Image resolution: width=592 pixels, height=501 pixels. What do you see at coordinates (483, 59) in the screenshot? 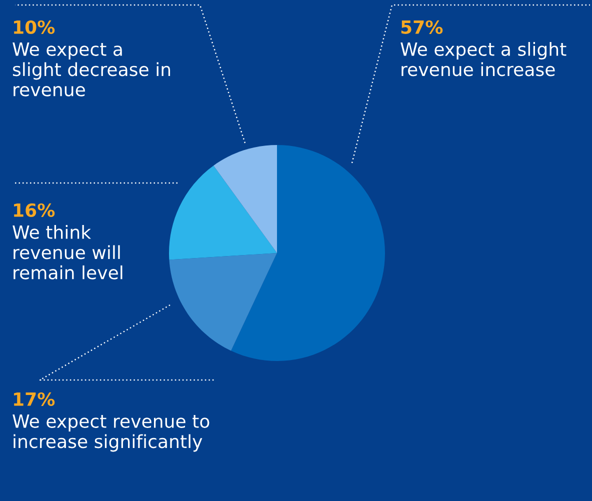
I see `slice-label: We expect a slight revenue increase` at bounding box center [483, 59].